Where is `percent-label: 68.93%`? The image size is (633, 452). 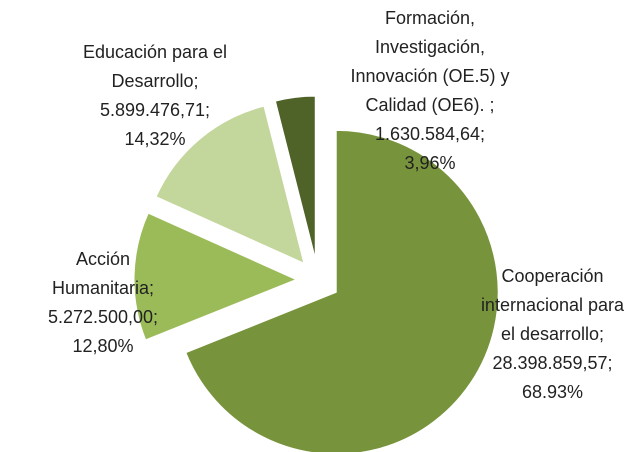 percent-label: 68.93% is located at coordinates (552, 392).